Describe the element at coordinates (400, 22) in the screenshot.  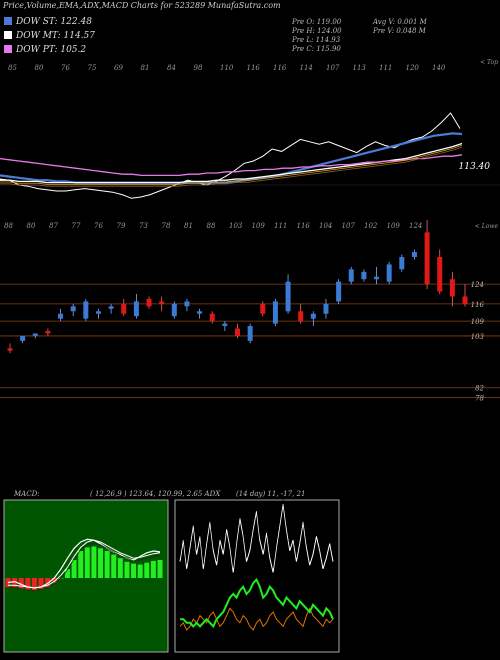
I see `avg-volume: Avg V: 0.001 M` at that location.